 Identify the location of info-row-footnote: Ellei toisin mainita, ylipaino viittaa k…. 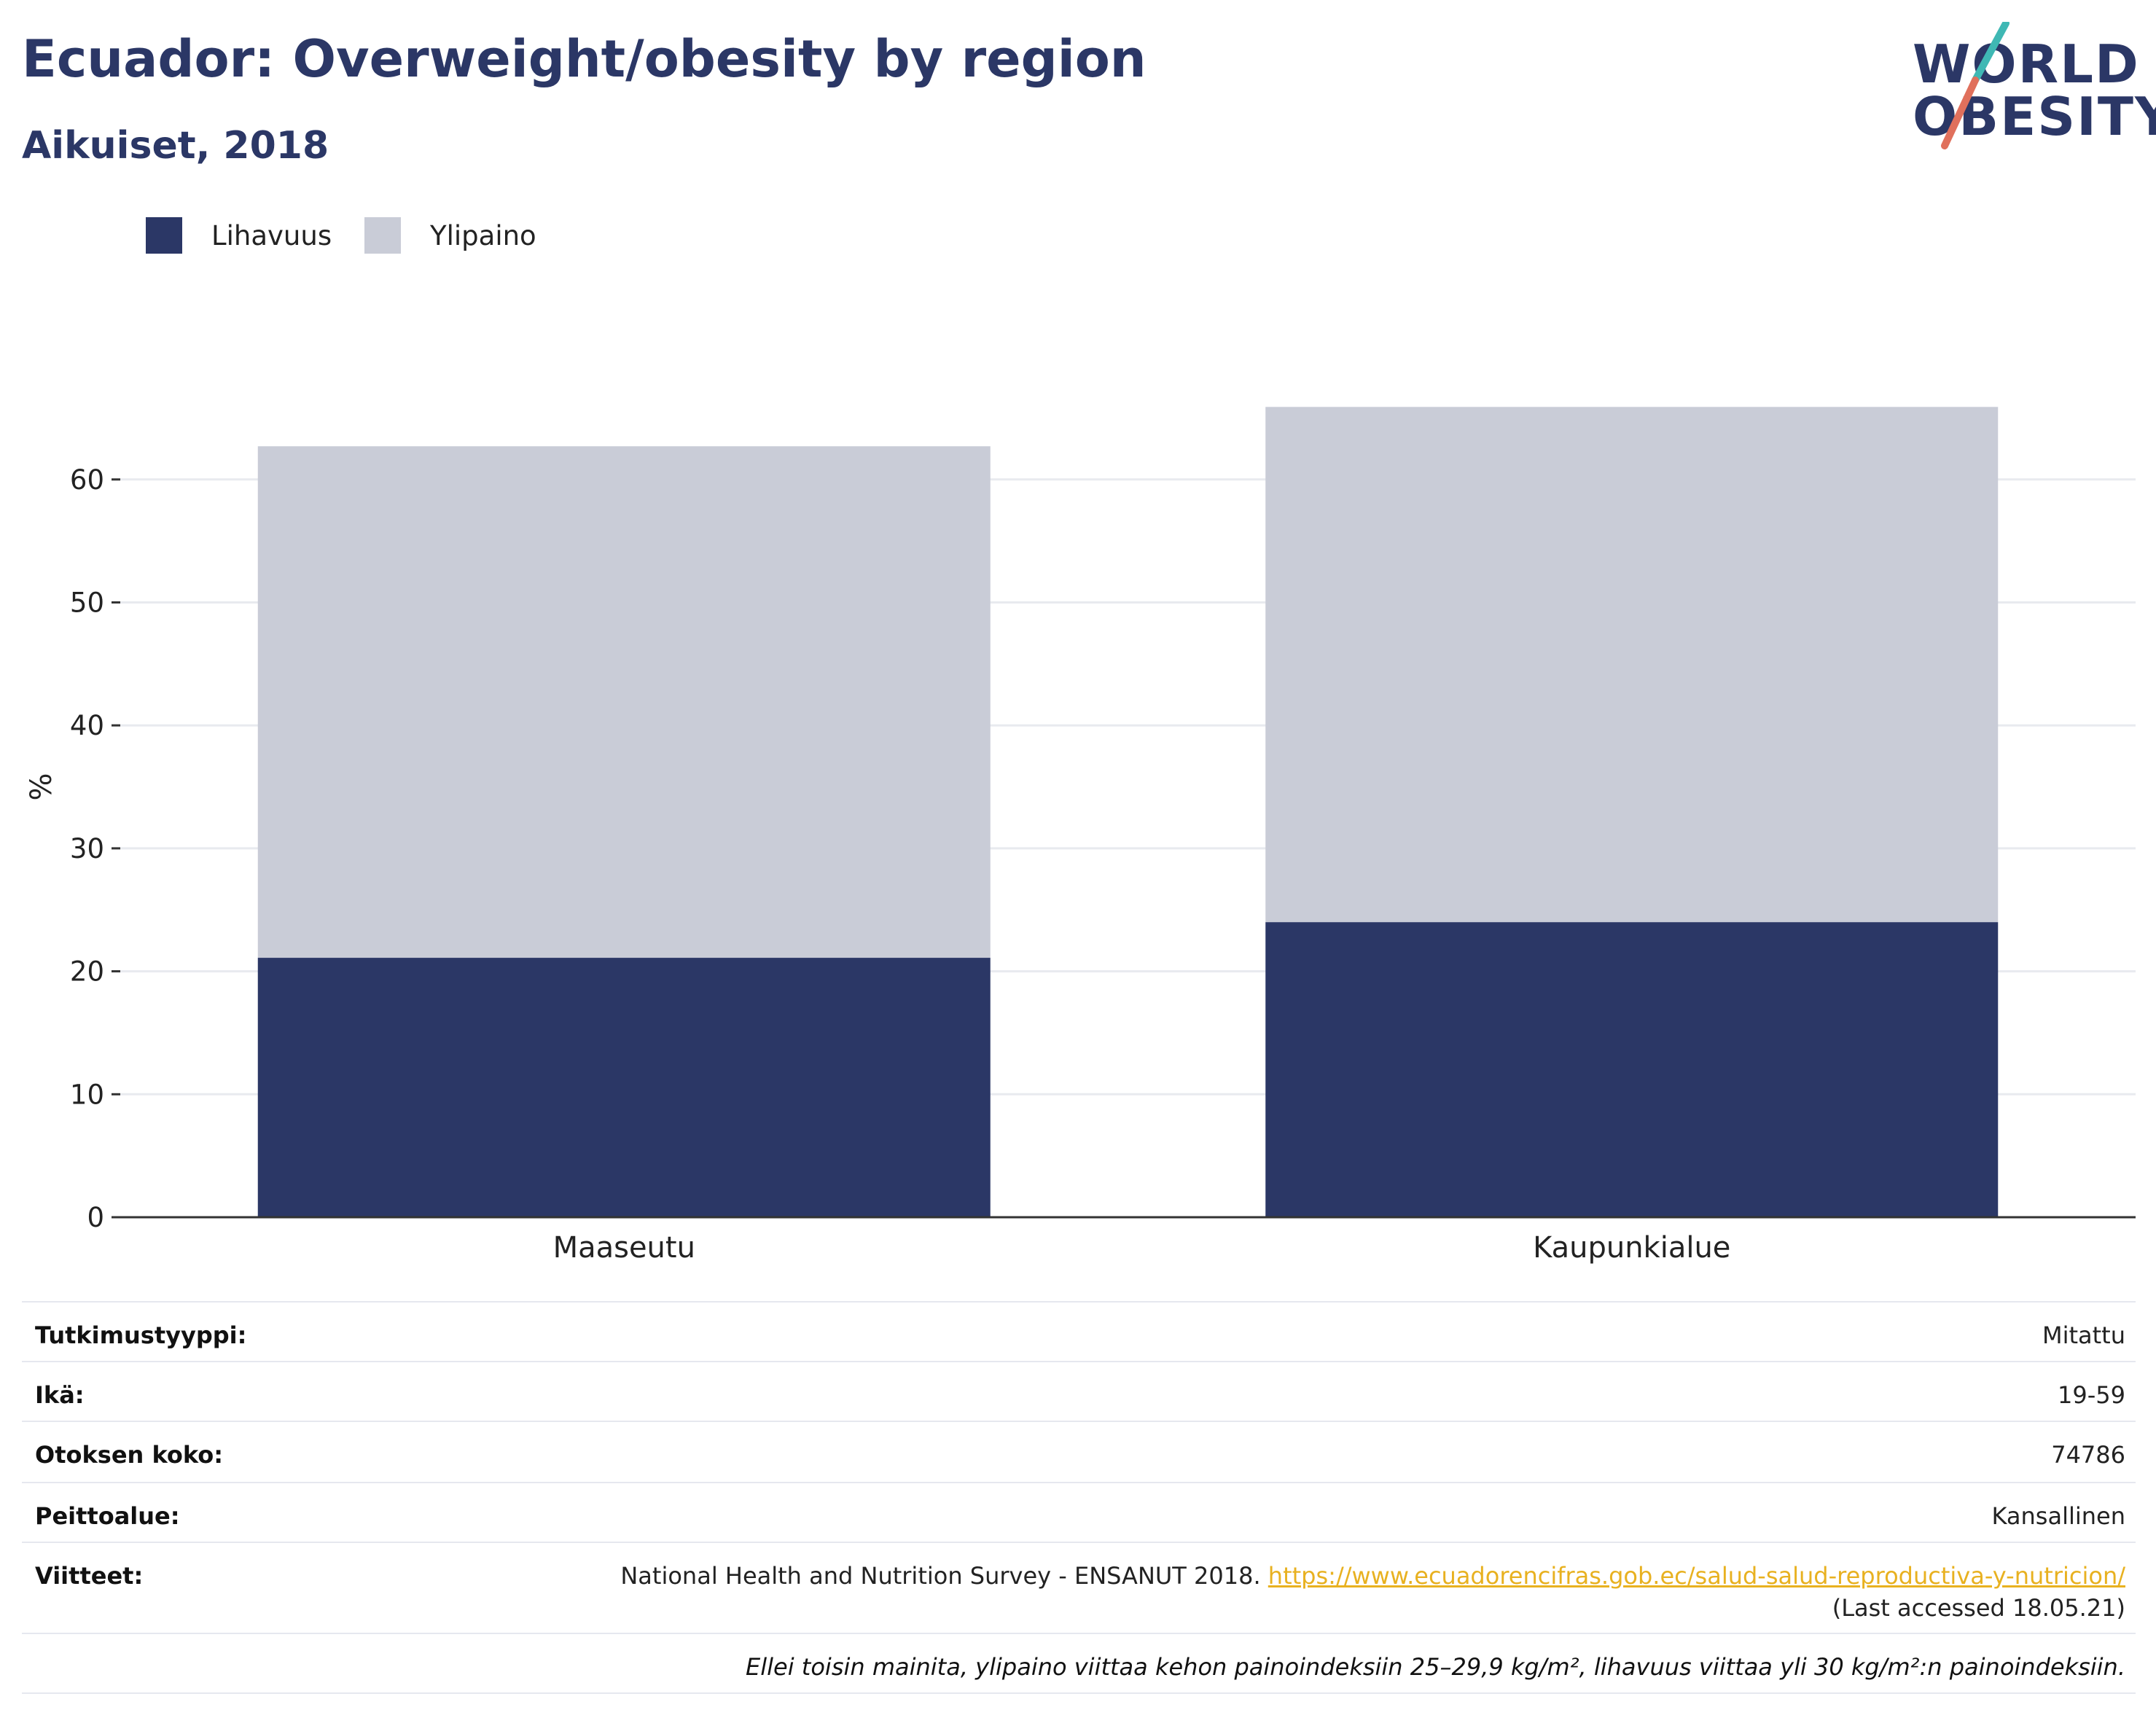
(1079, 1663).